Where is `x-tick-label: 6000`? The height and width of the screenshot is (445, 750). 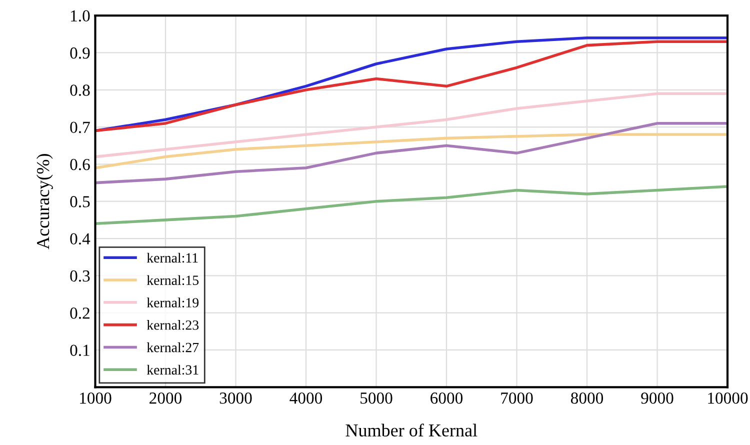
x-tick-label: 6000 is located at coordinates (446, 398).